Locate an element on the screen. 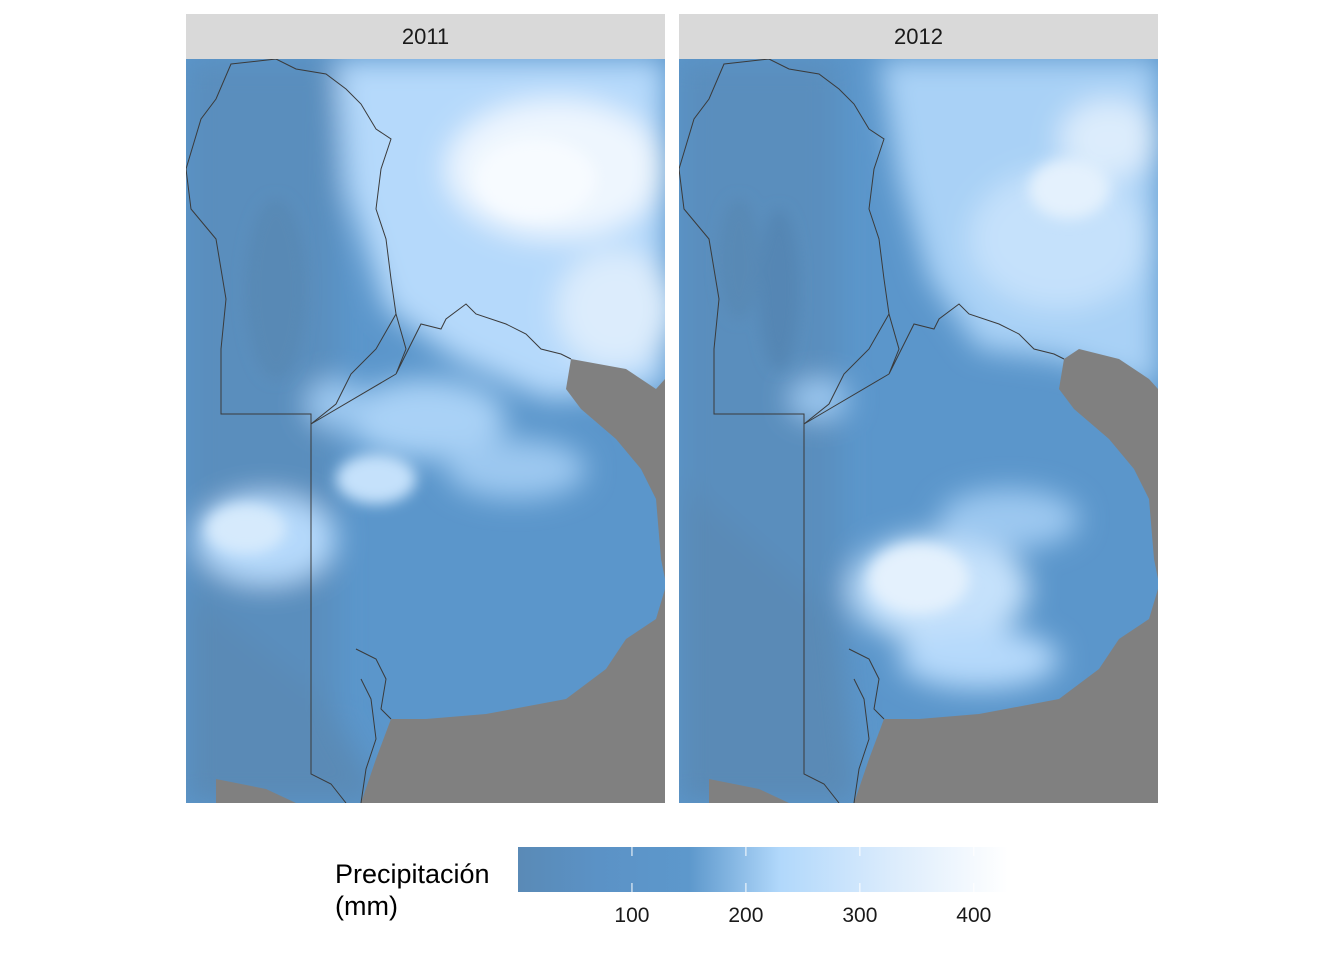  legend-colorbar-fill is located at coordinates (763, 869).